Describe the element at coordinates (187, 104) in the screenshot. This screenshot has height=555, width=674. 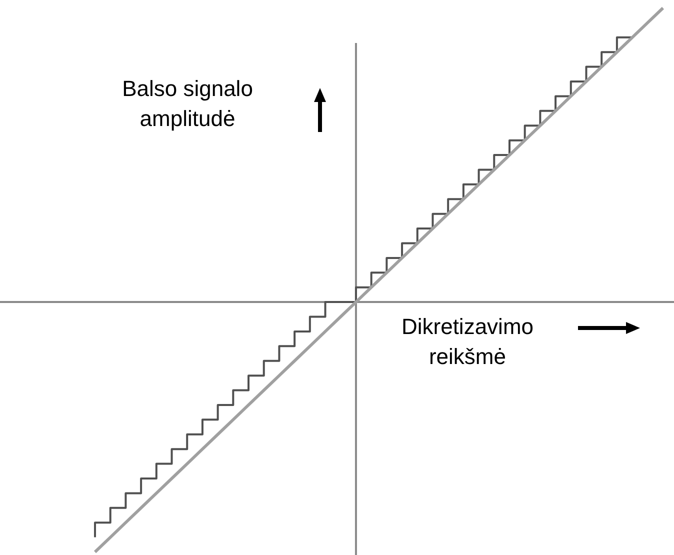
I see `y-axis-title: Balso signalo amplitudė` at that location.